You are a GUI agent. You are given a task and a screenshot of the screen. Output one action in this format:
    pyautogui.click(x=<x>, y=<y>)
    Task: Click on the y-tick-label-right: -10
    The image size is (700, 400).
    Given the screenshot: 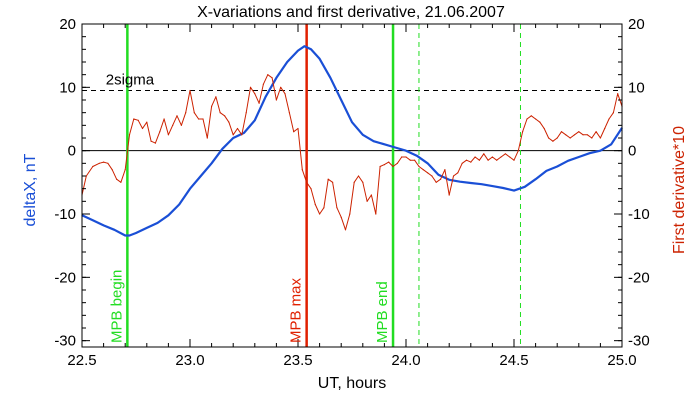 What is the action you would take?
    pyautogui.click(x=639, y=214)
    